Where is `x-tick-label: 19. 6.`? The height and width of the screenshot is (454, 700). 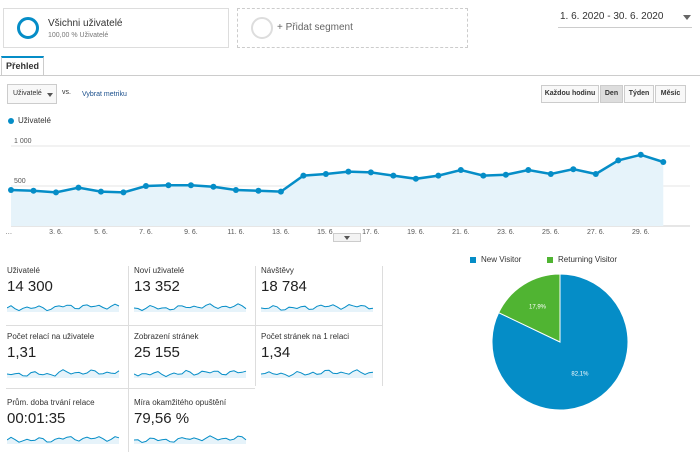
x-tick-label: 19. 6. is located at coordinates (416, 232).